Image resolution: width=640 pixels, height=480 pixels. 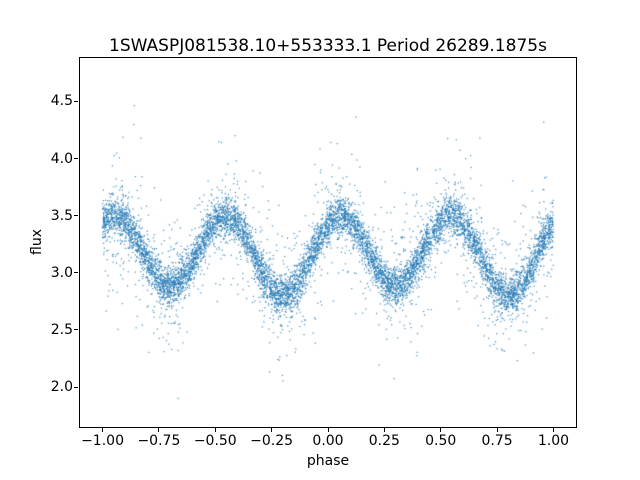 I want to click on x-tick-label: −0.75, so click(x=159, y=441).